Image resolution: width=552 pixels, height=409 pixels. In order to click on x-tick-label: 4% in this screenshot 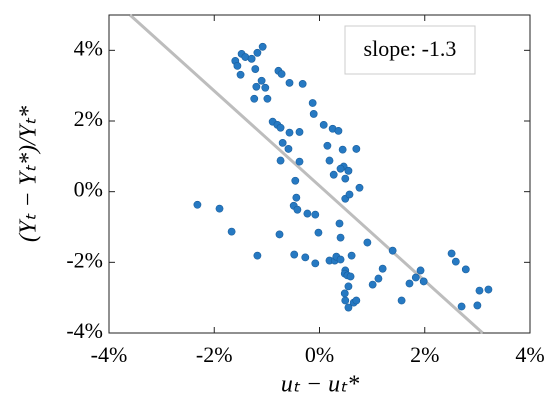, I will do `click(529, 354)`.